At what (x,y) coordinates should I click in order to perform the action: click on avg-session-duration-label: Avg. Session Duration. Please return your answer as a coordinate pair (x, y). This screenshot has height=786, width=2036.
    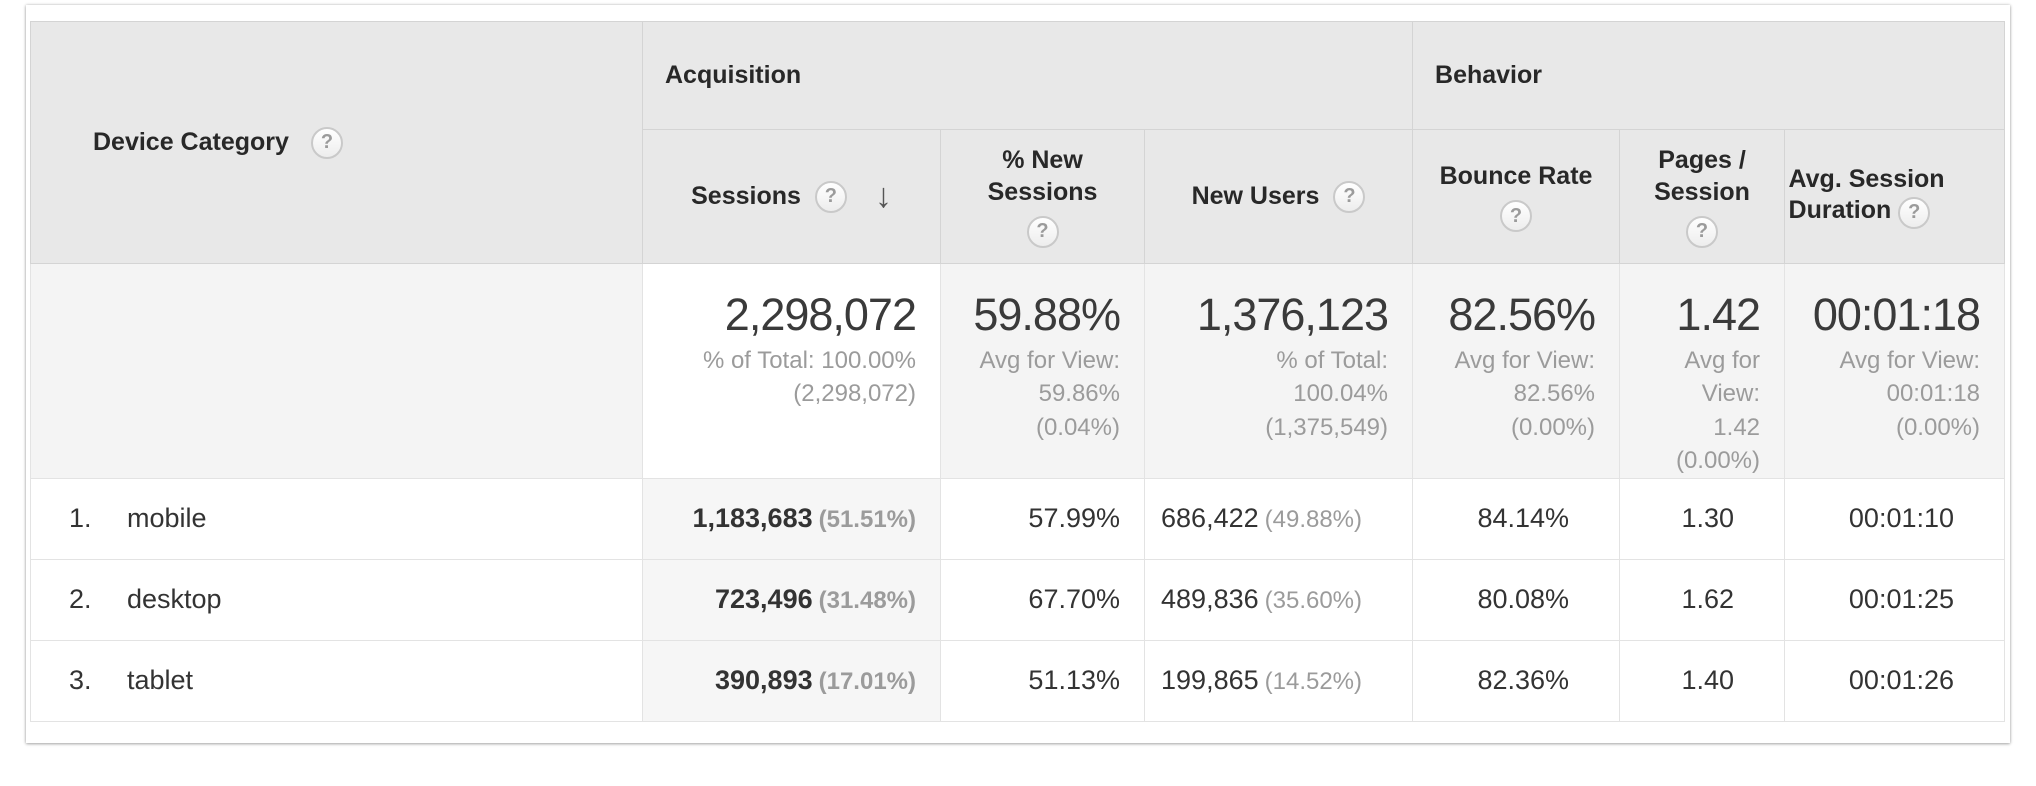
    Looking at the image, I should click on (1866, 195).